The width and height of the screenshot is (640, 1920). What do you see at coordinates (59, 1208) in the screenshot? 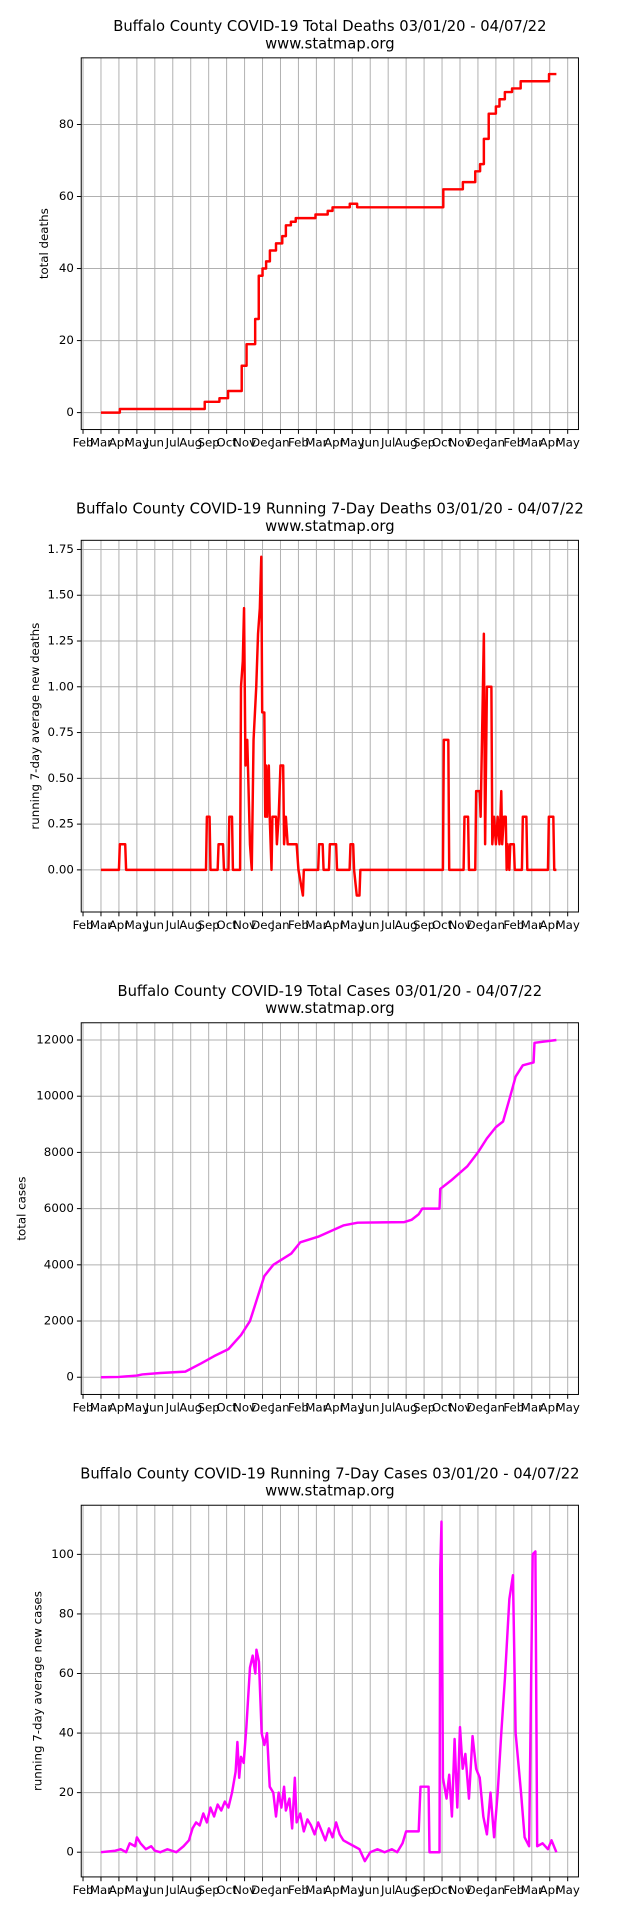
I see `y-tick-label: 6000` at bounding box center [59, 1208].